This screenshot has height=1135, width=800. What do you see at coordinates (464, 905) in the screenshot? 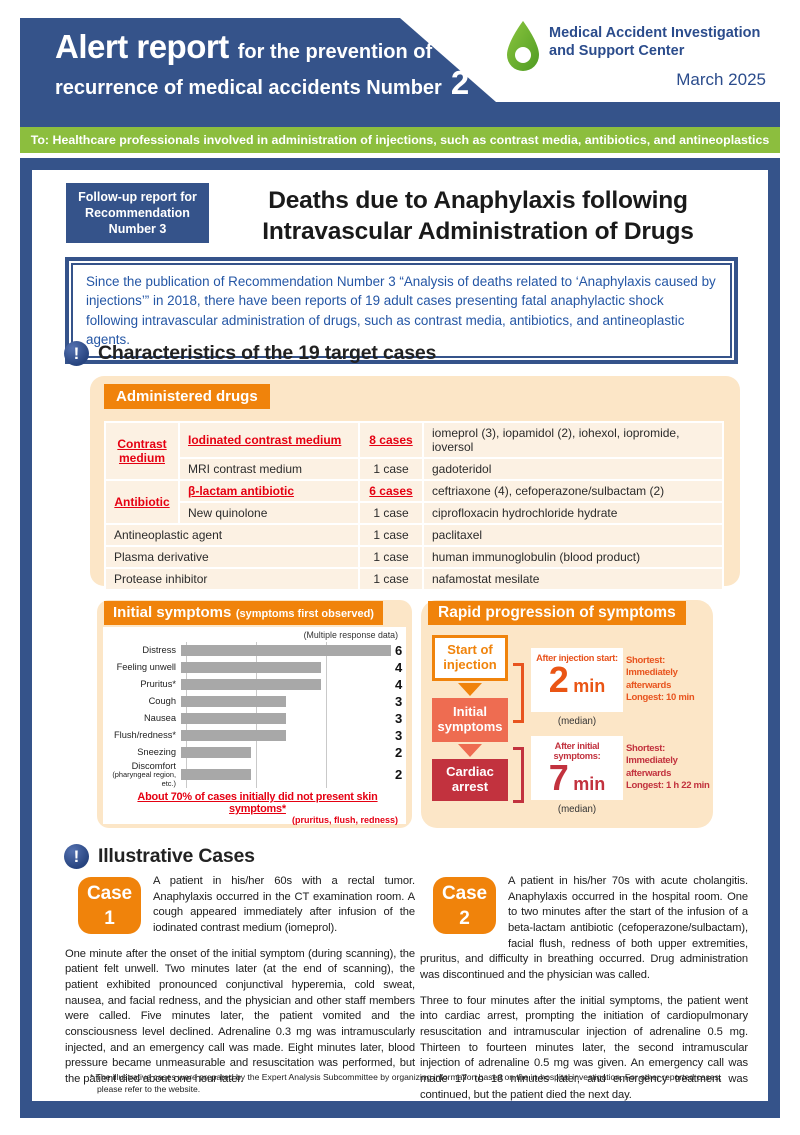
I see `case-2-badge: Case 2` at bounding box center [464, 905].